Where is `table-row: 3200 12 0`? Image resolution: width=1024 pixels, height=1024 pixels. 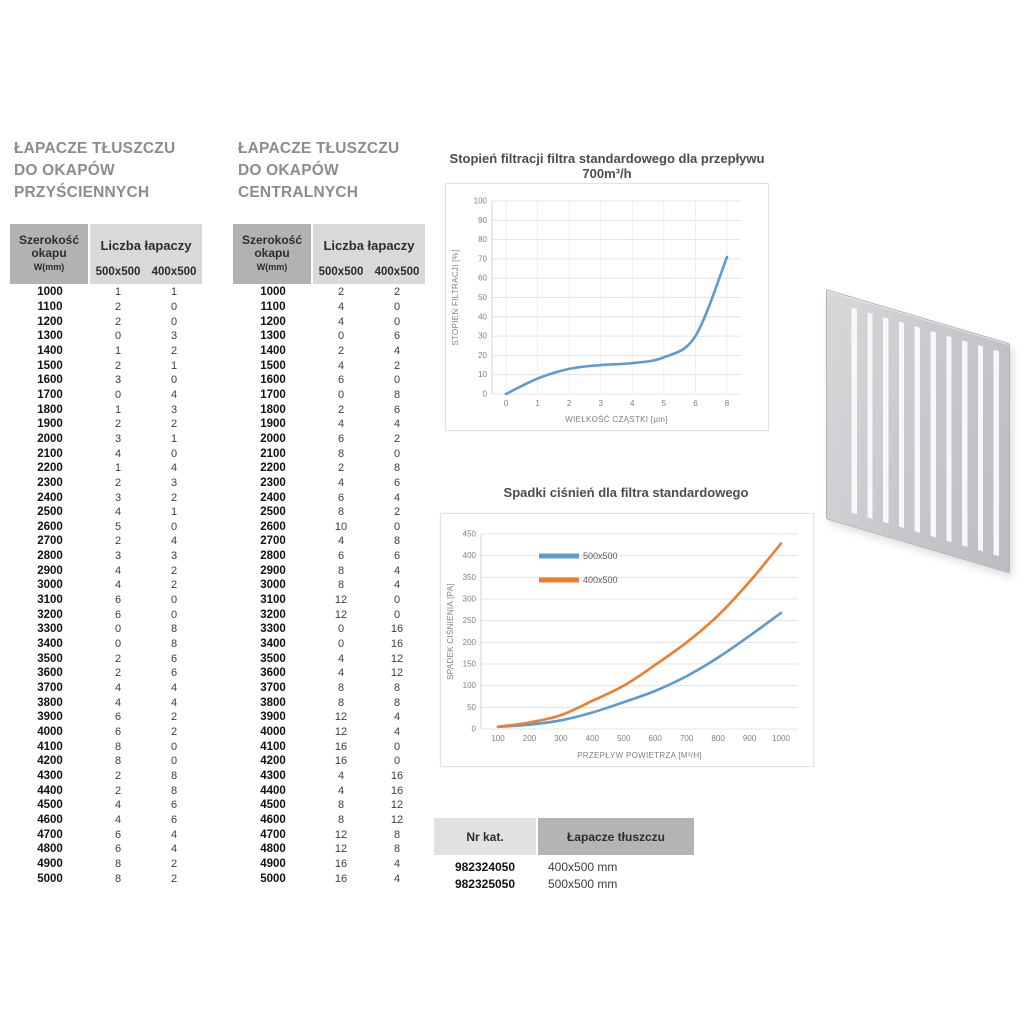 table-row: 3200 12 0 is located at coordinates (329, 614).